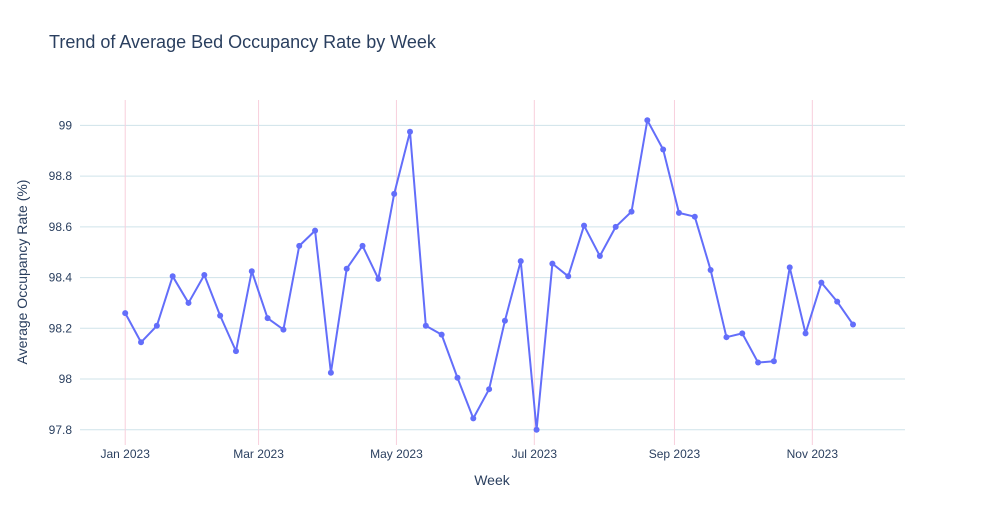  Describe the element at coordinates (813, 454) in the screenshot. I see `x-tick-label: Nov 2023` at that location.